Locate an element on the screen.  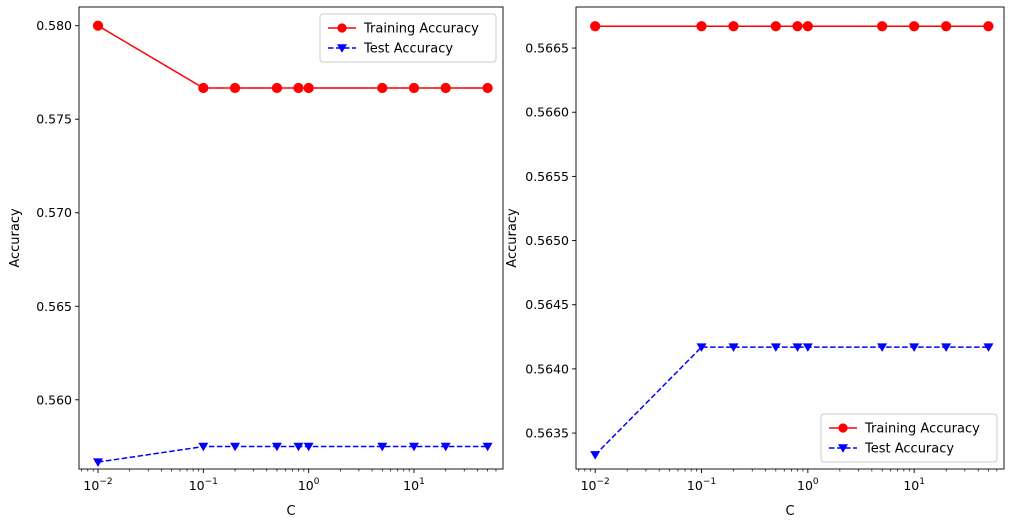
y-tick-label: 0.5650 is located at coordinates (547, 240).